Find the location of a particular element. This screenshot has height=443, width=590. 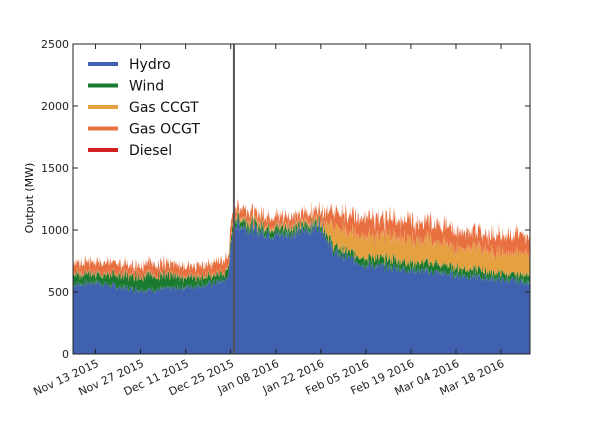

legend-label: Wind is located at coordinates (146, 87).